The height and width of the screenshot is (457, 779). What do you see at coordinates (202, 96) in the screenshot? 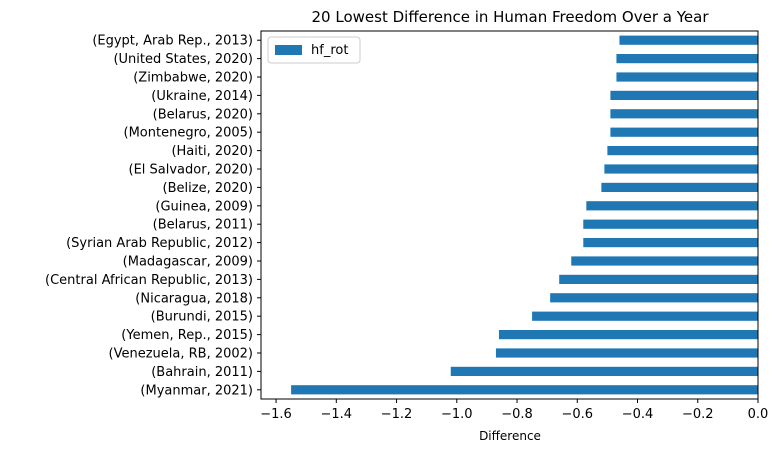
I see `y-tick-label: (Ukraine, 2014)` at bounding box center [202, 96].